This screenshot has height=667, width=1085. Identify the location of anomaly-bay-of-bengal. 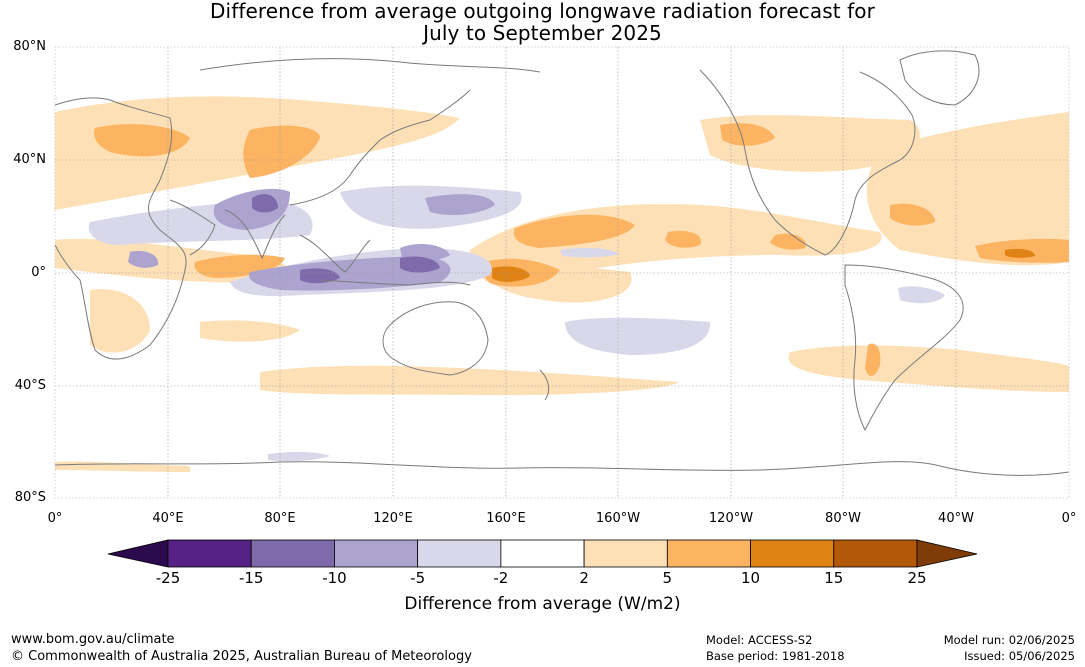
(265, 203).